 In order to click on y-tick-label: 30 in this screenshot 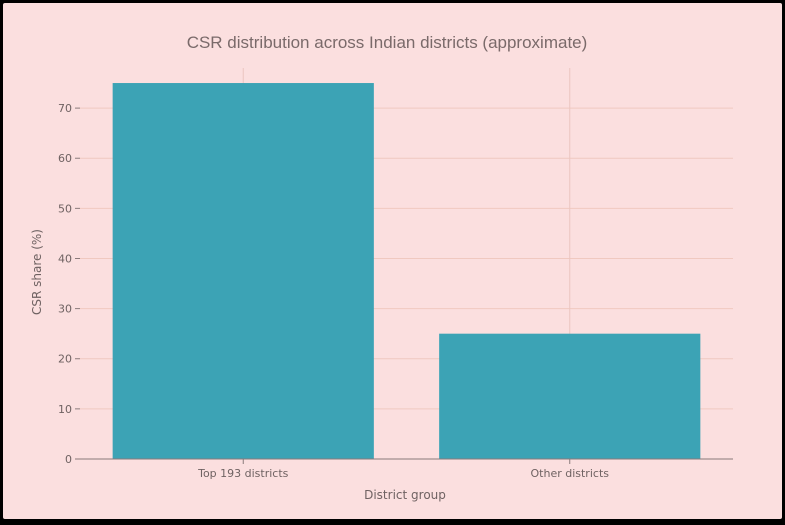, I will do `click(65, 309)`.